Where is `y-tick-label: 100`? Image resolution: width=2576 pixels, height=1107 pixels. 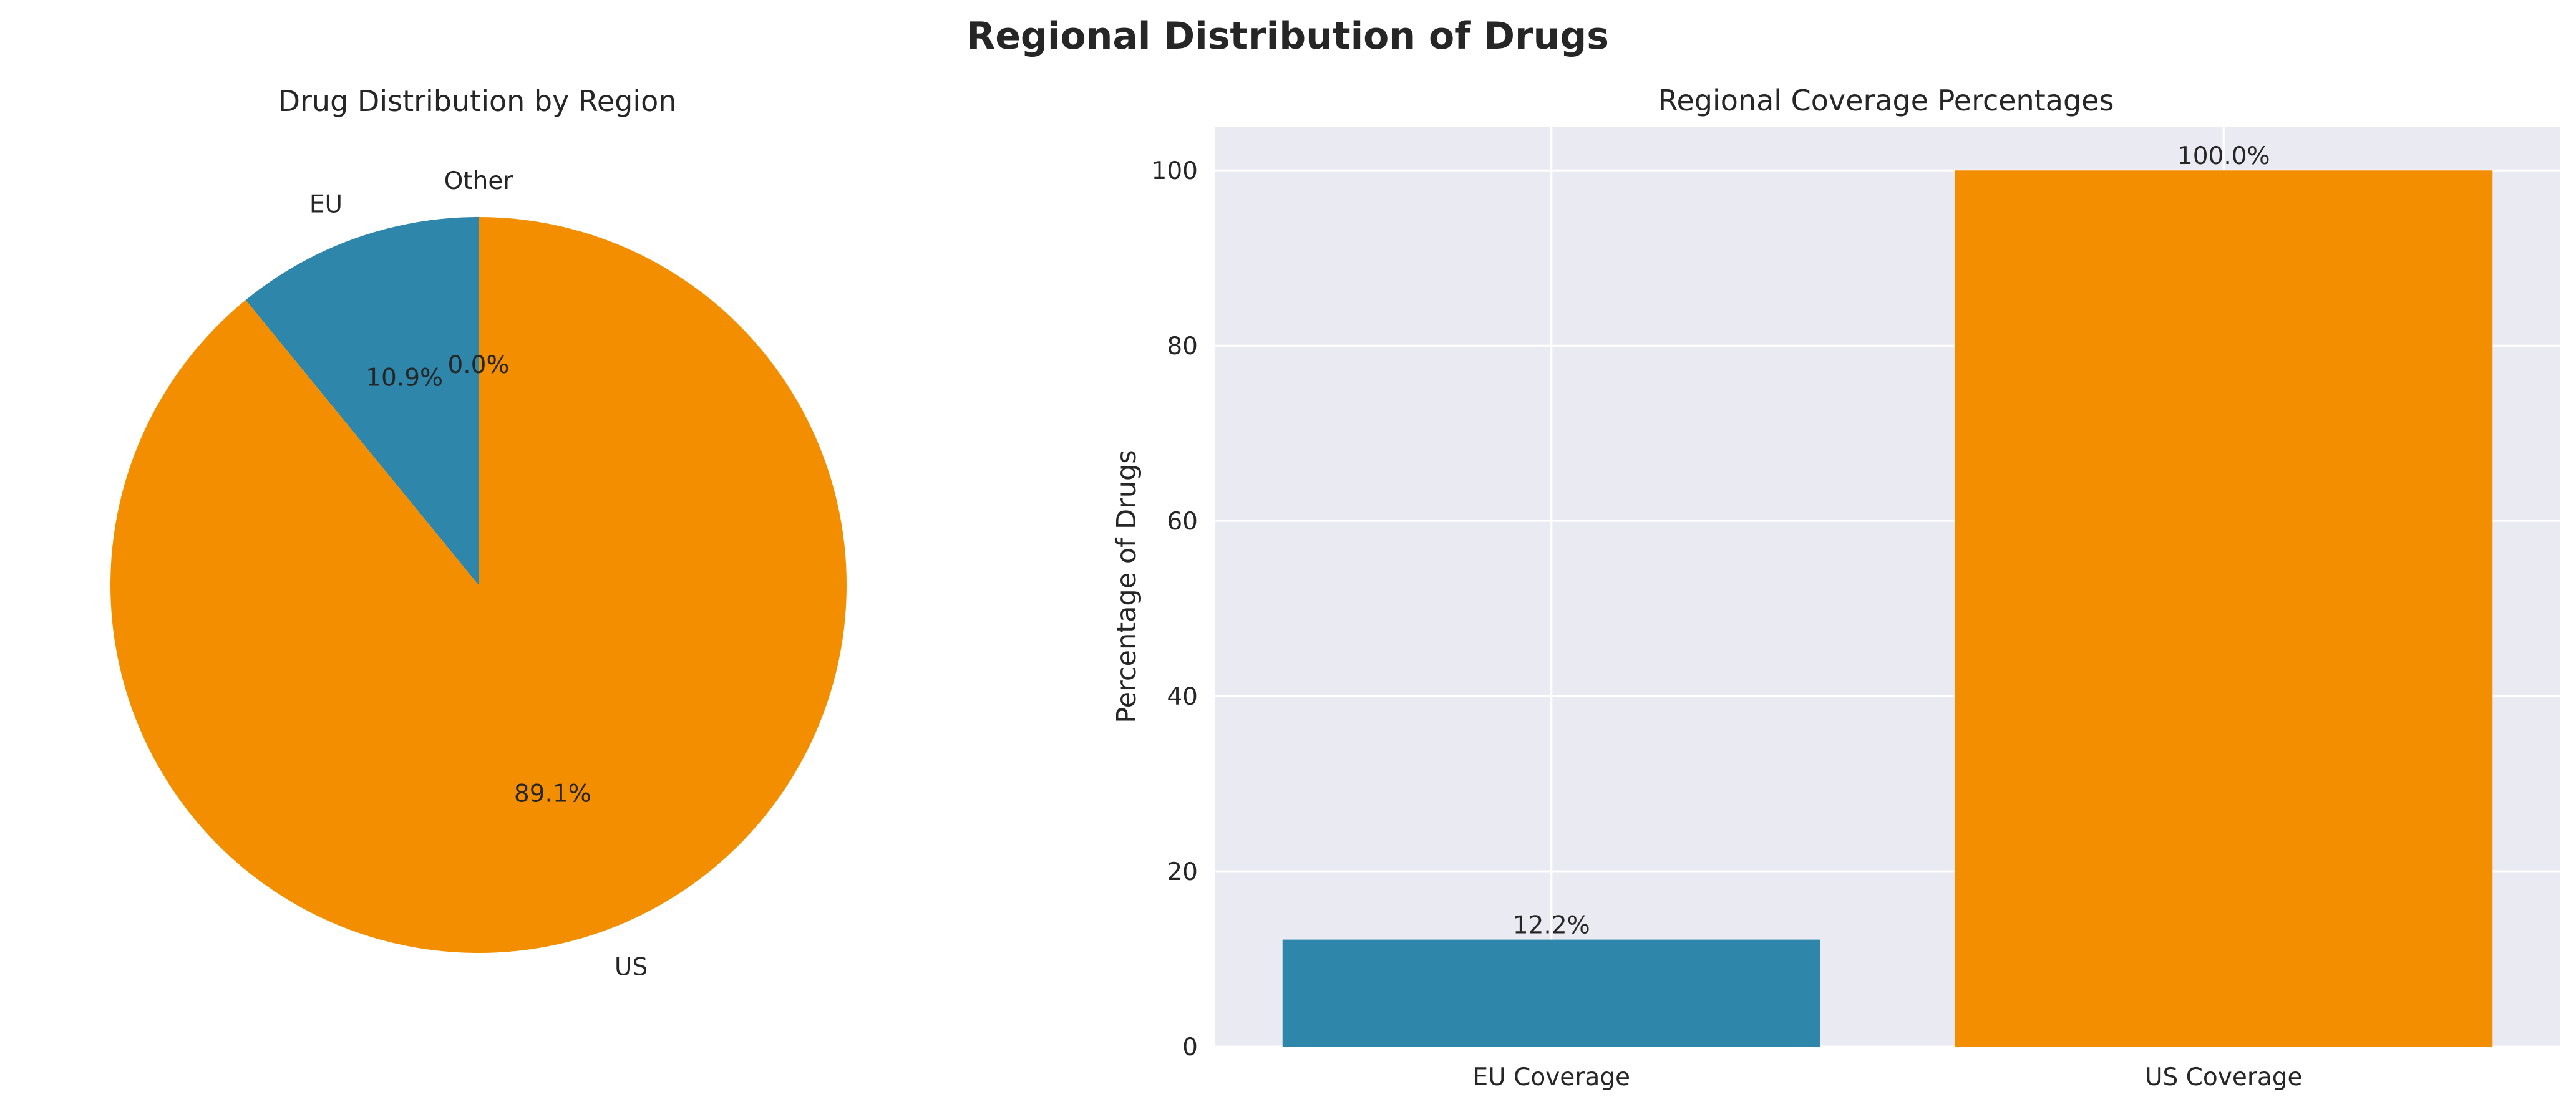 y-tick-label: 100 is located at coordinates (1175, 171).